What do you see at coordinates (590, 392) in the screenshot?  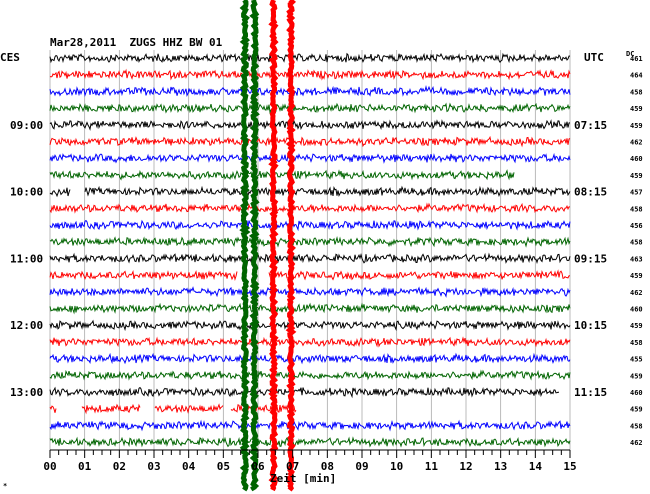 I see `right-hour-label: 11:15` at bounding box center [590, 392].